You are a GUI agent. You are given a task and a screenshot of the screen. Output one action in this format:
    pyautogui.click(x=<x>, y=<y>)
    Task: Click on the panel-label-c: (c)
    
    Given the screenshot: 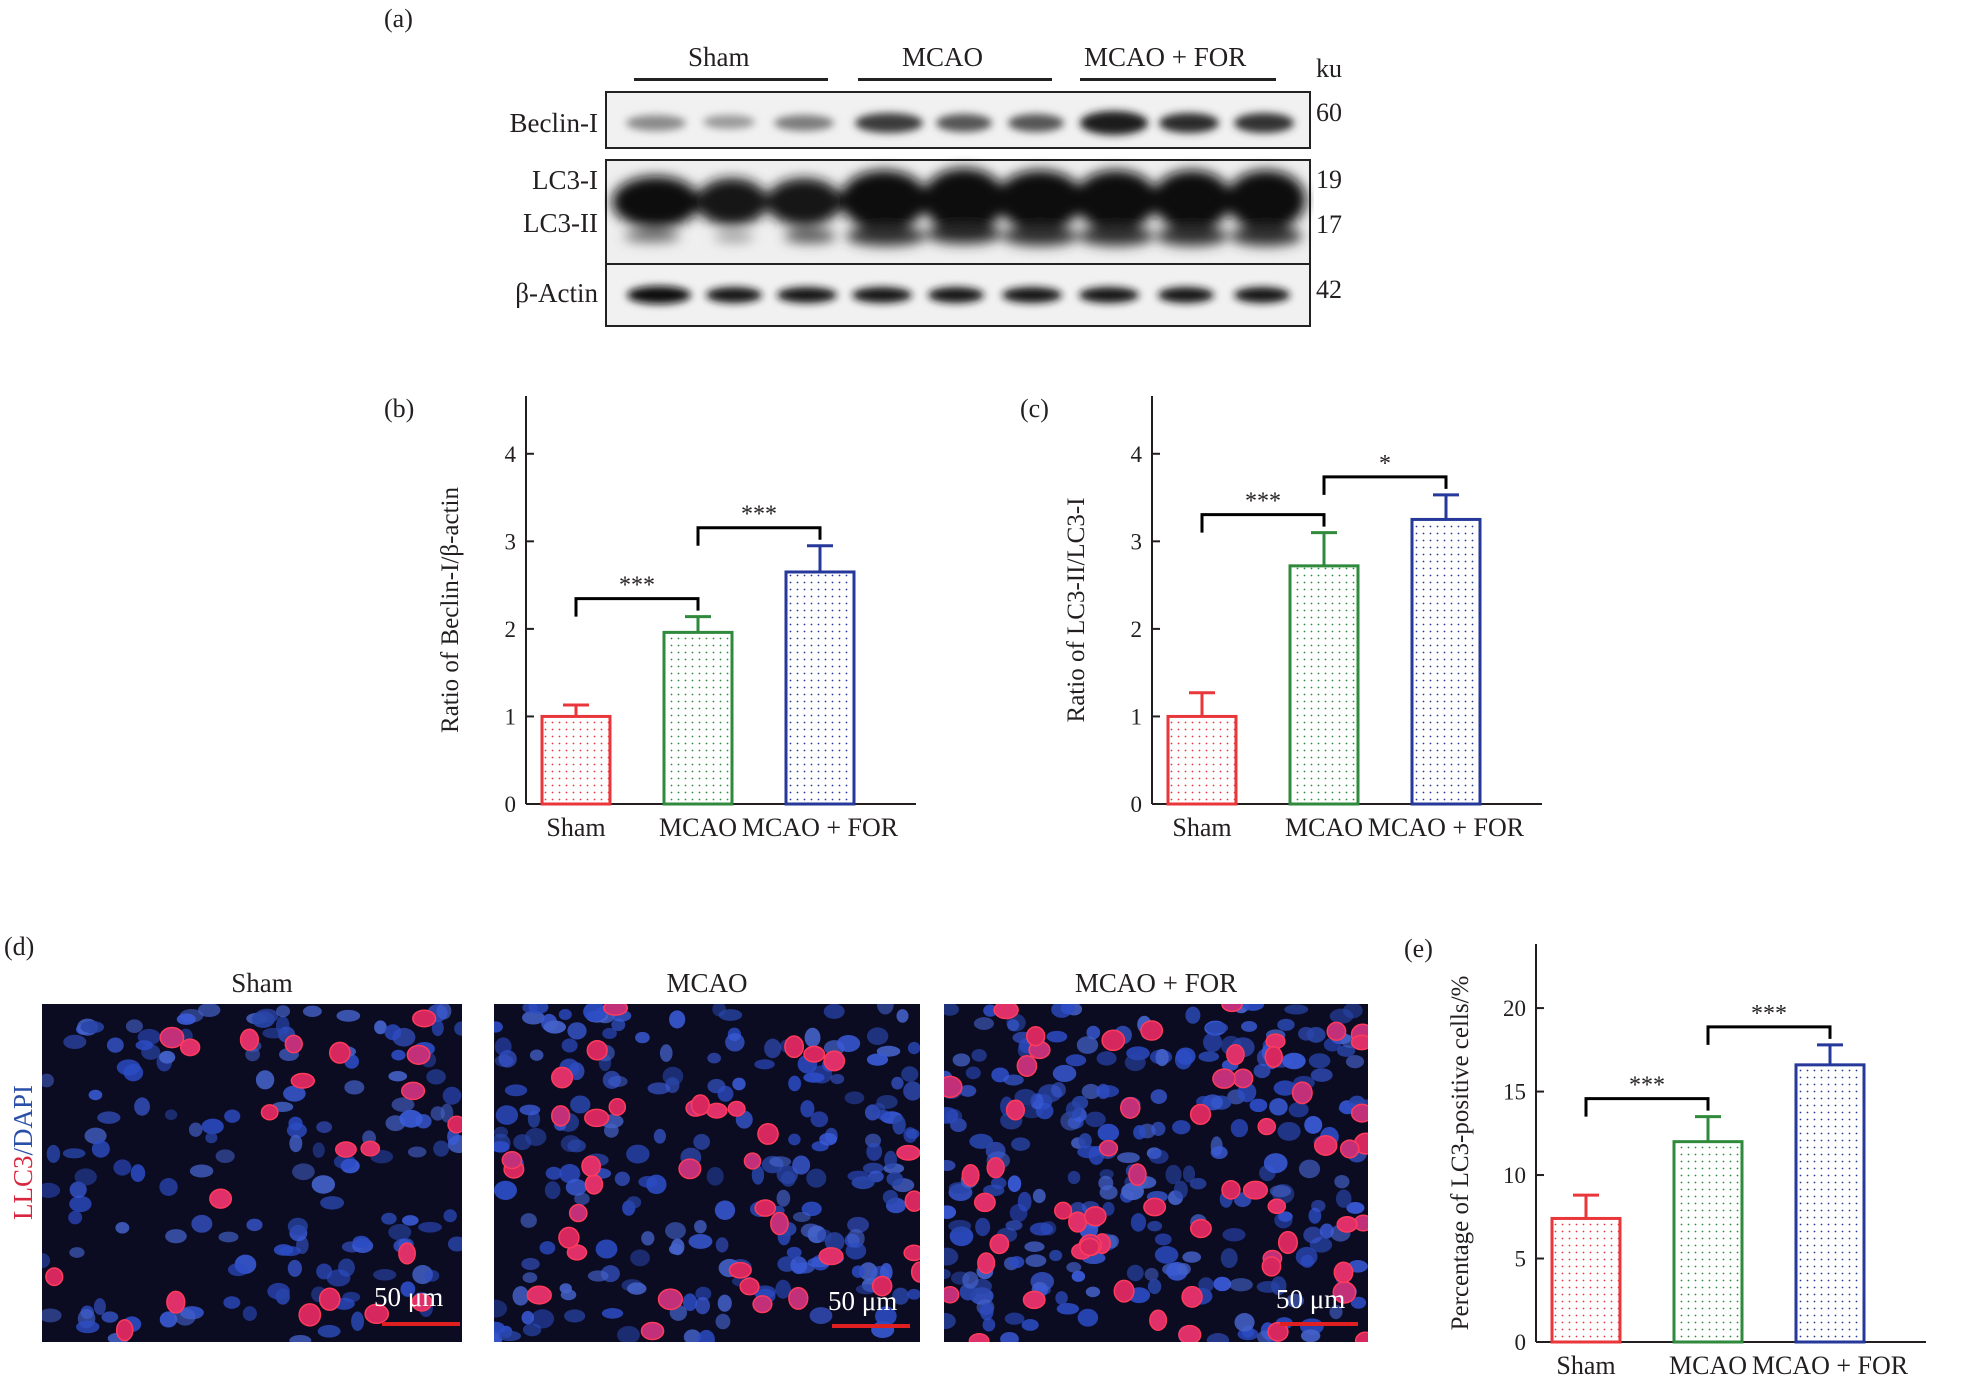 What is the action you would take?
    pyautogui.click(x=1034, y=408)
    